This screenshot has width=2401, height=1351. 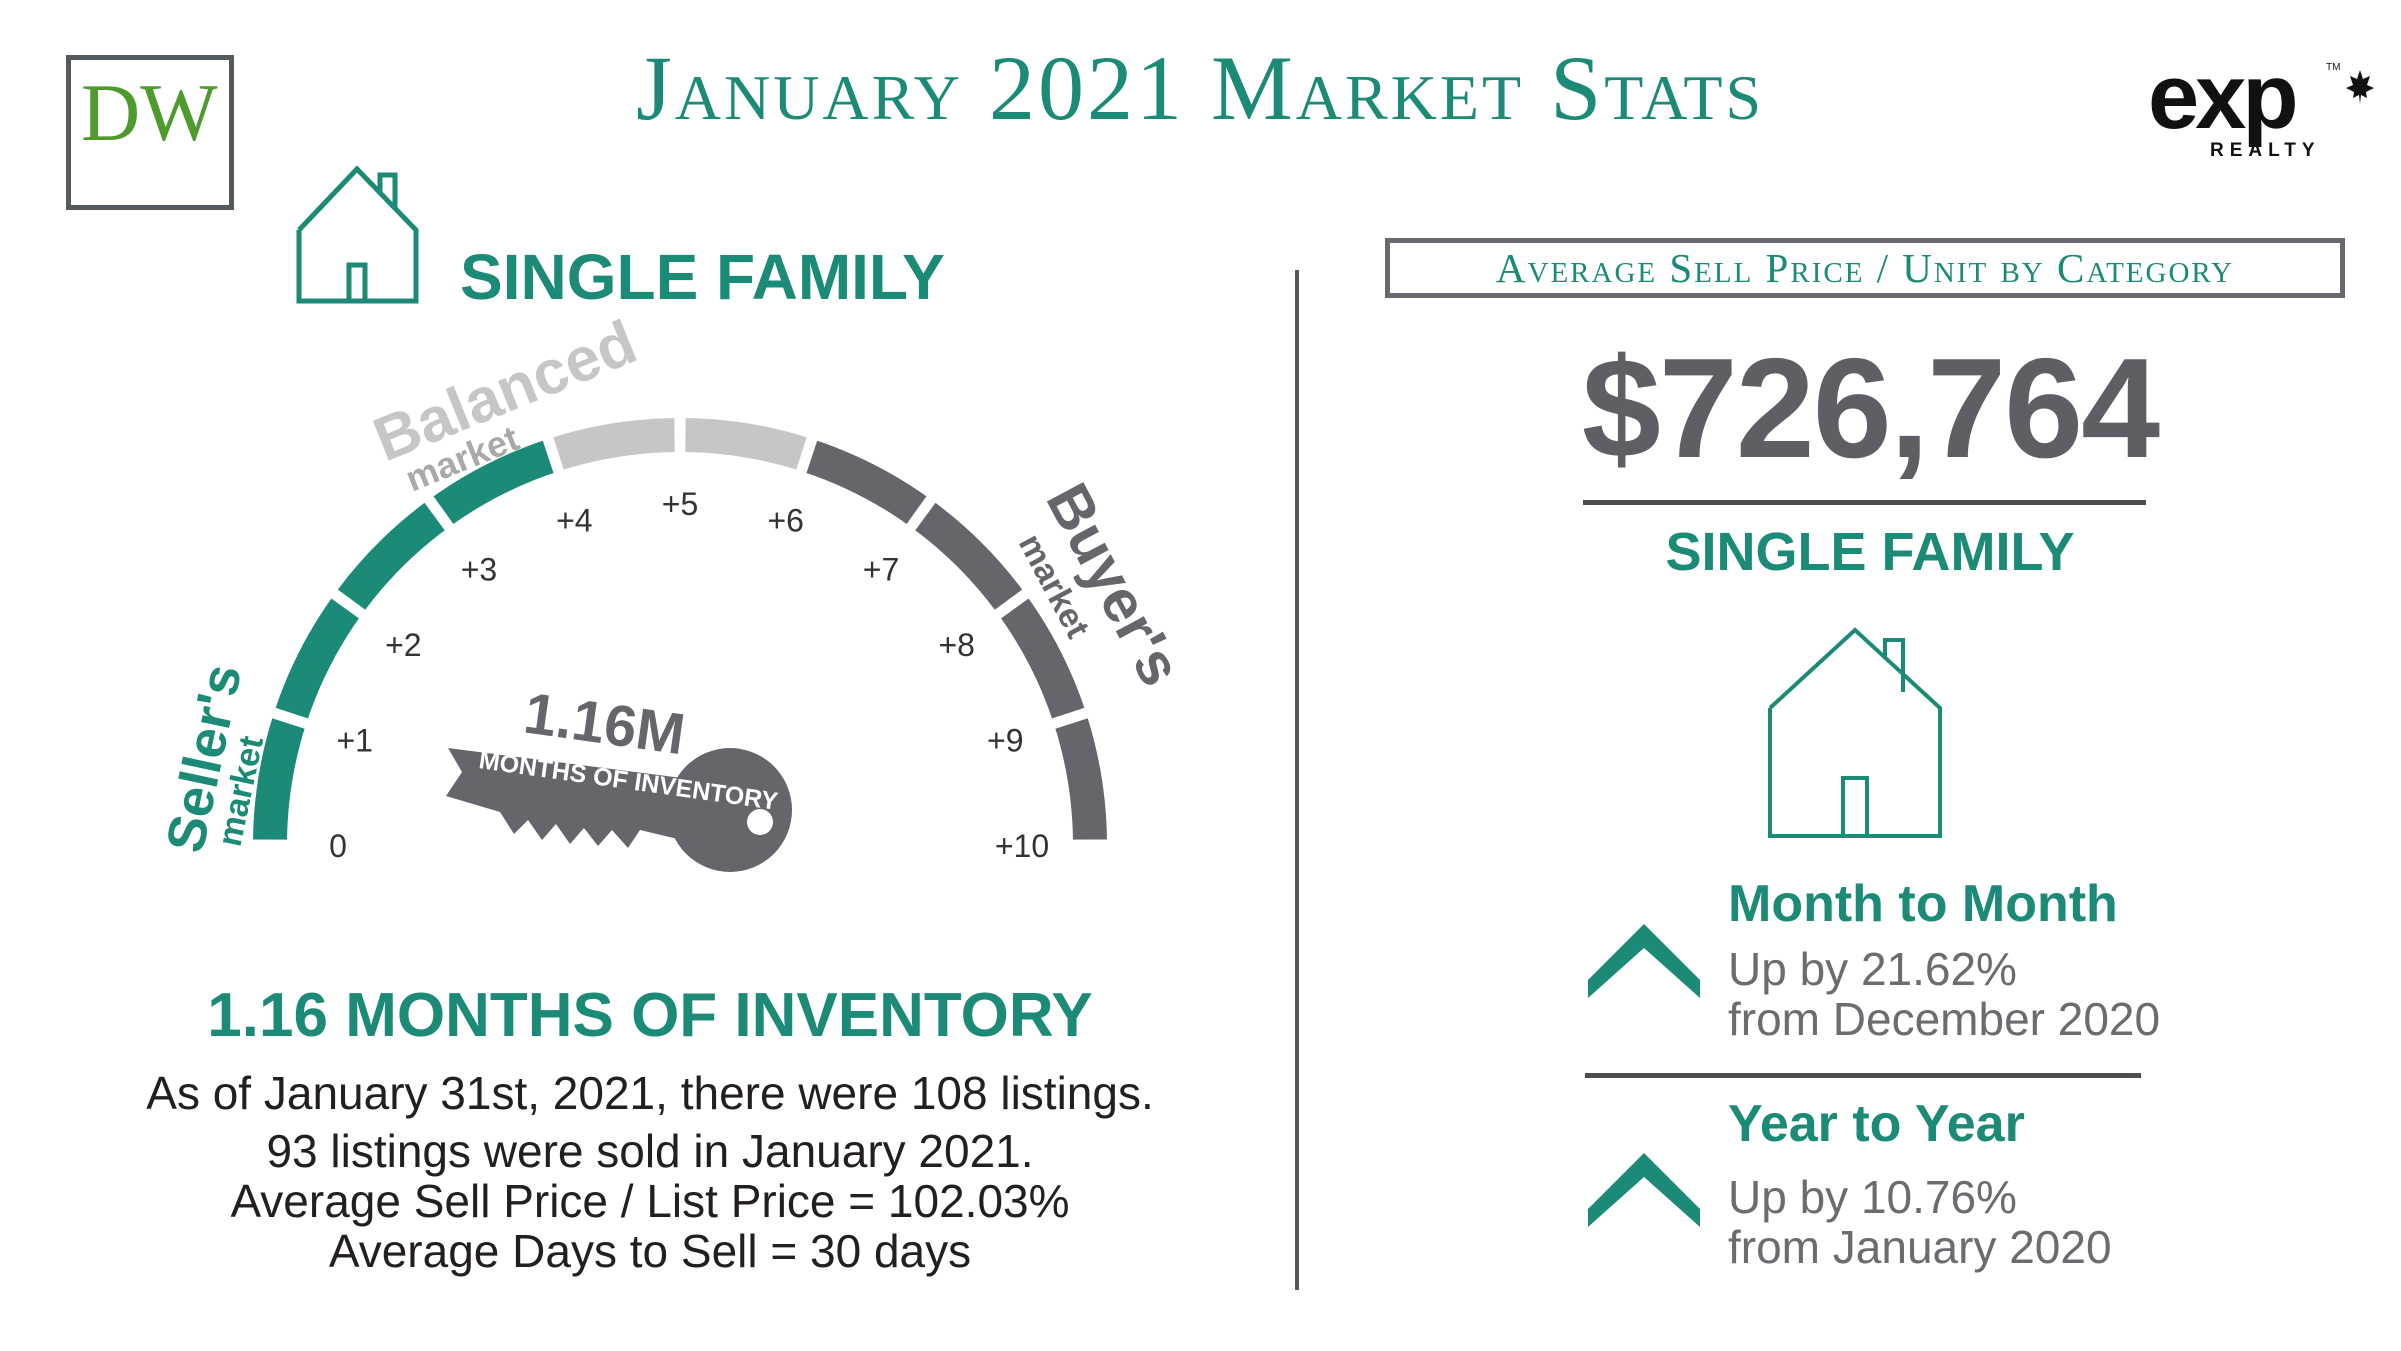 I want to click on gauge-ticks: 0 +1 +2 +3 +4 +5 +6 +7 +8 +9 +10, so click(x=689, y=675).